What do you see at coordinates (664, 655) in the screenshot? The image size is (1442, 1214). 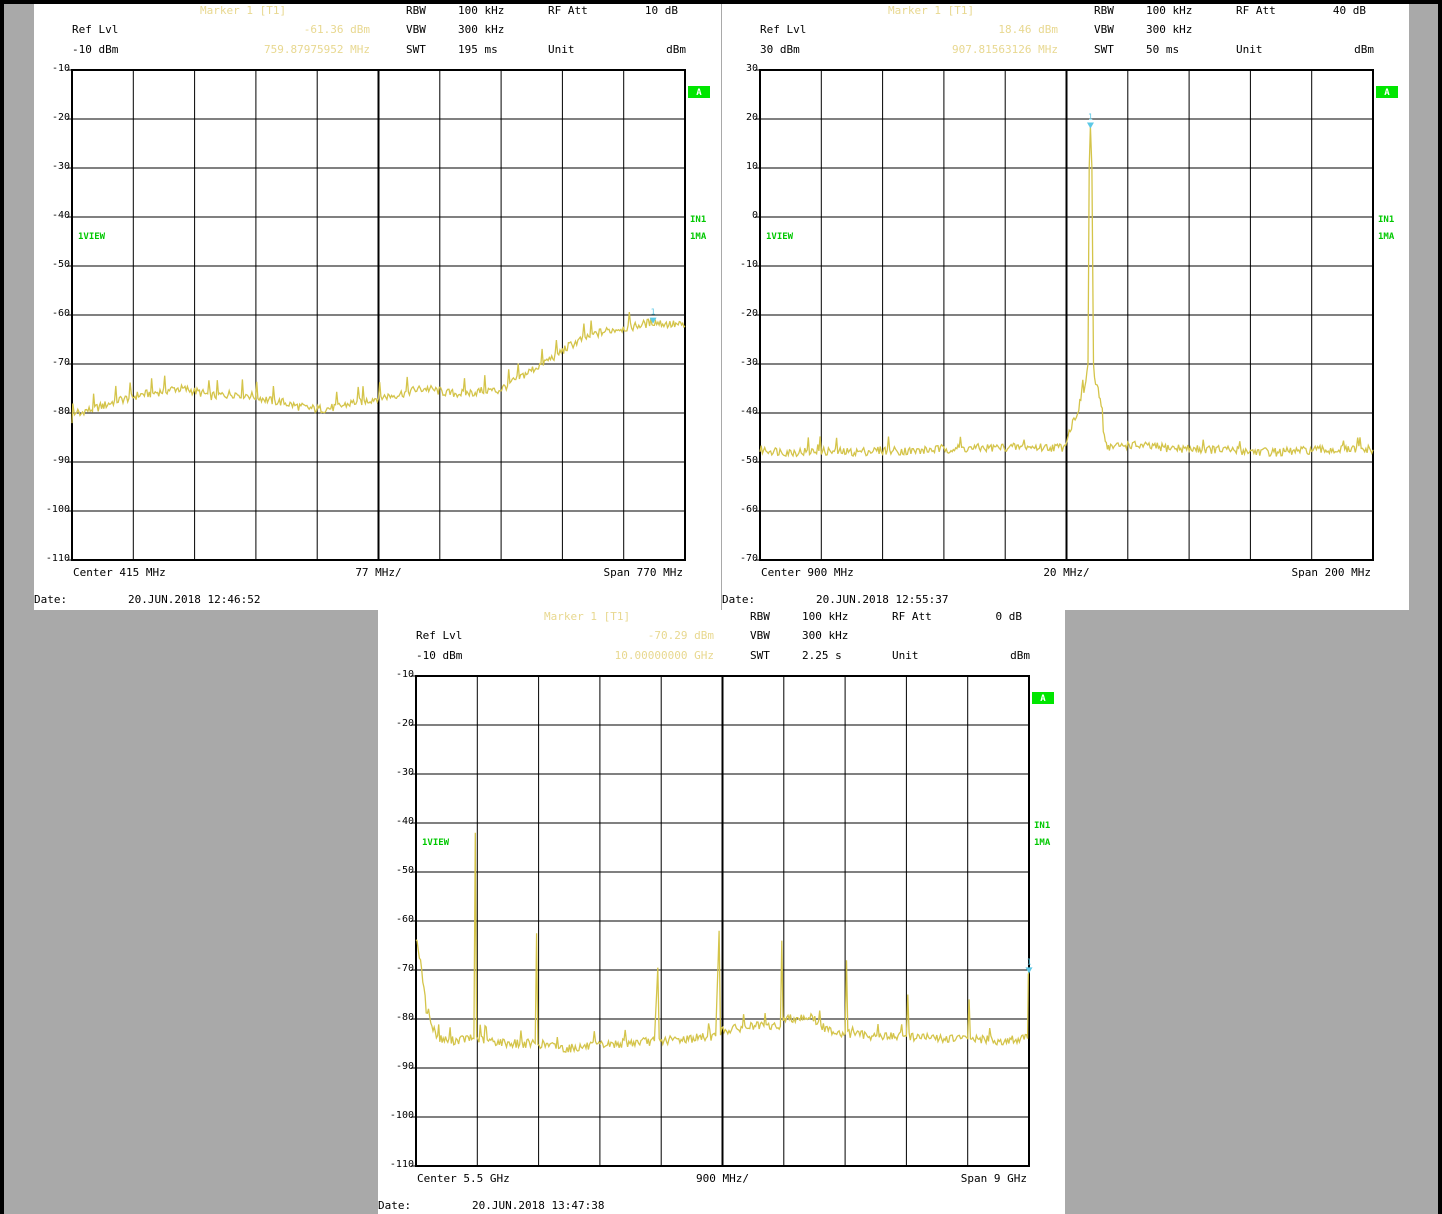 I see `marker-frequency: 10.00000000 GHz` at bounding box center [664, 655].